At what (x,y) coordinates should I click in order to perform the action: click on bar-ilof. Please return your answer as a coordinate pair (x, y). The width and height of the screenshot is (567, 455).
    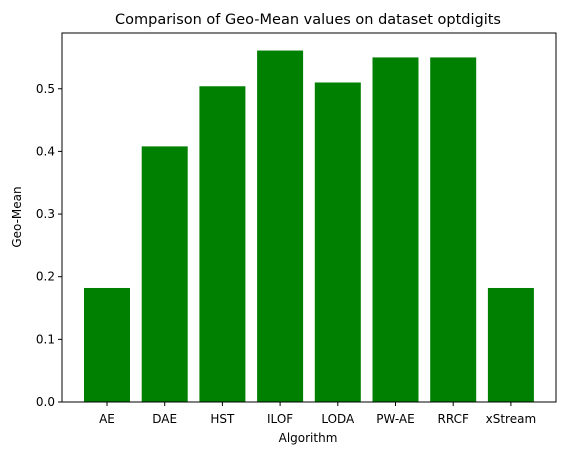
    Looking at the image, I should click on (280, 226).